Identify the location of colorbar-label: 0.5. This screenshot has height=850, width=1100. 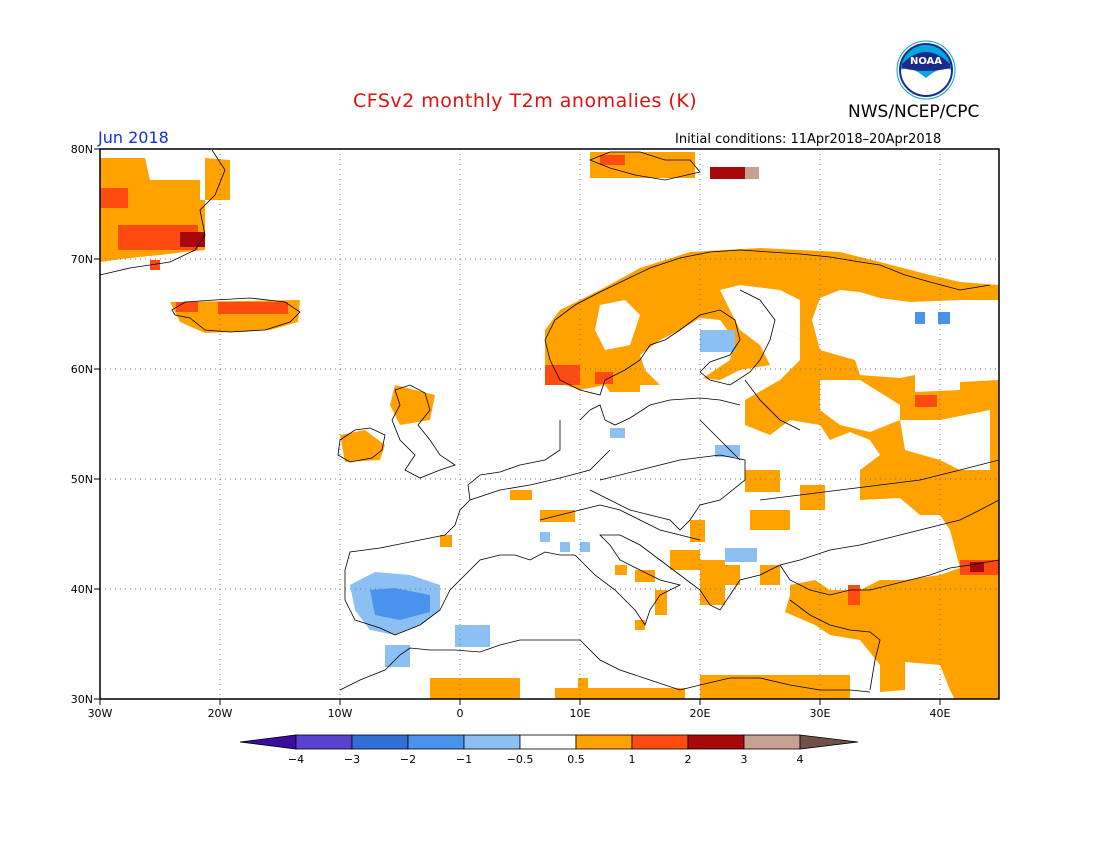
(576, 759).